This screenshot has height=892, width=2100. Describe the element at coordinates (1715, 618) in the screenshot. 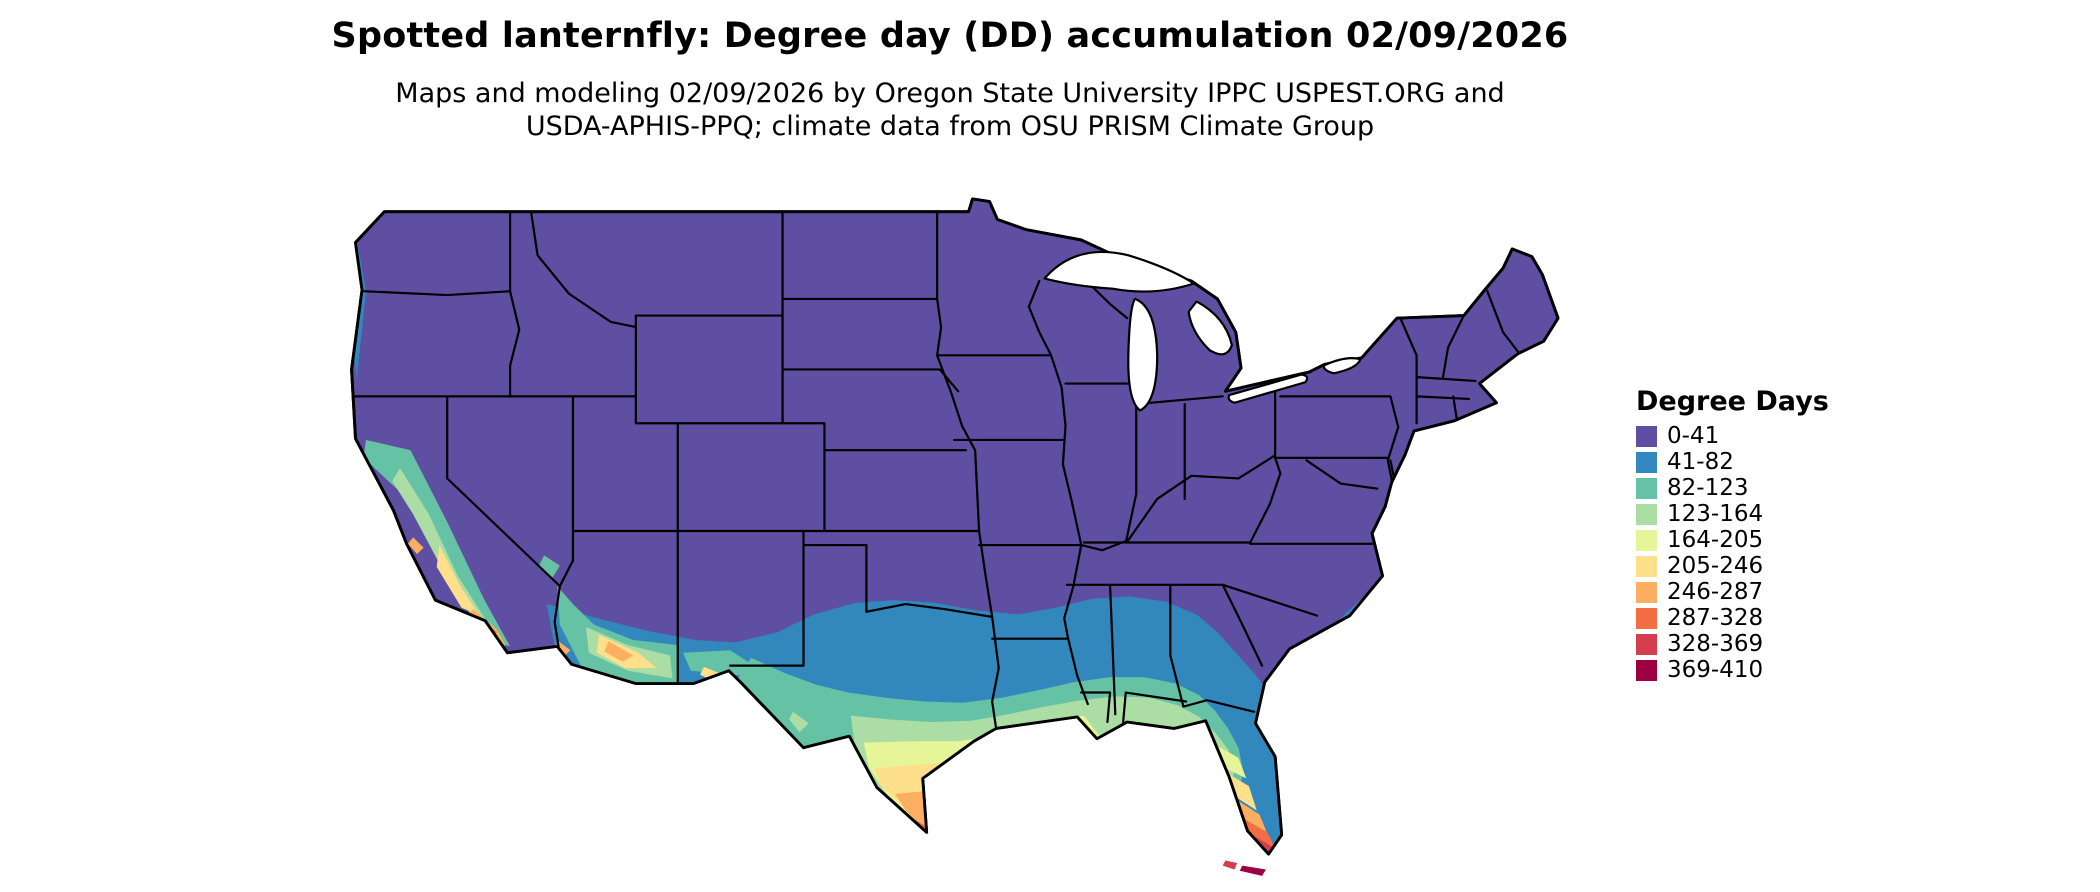

I see `legend-label: 287-328` at that location.